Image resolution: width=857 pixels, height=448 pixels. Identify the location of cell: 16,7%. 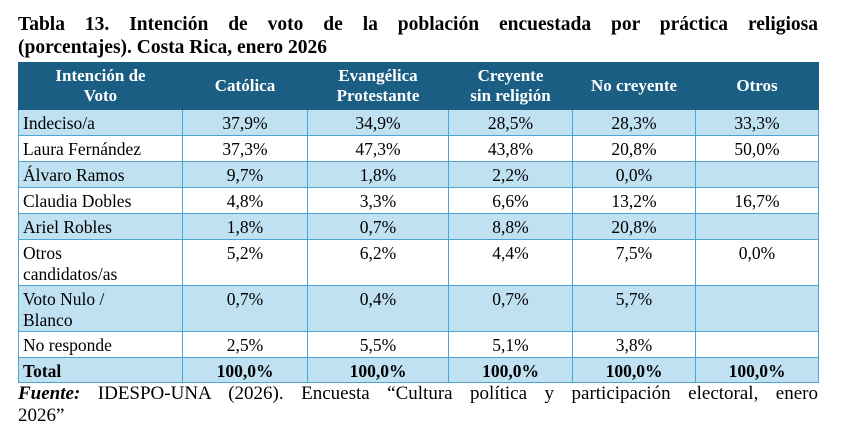
(757, 200).